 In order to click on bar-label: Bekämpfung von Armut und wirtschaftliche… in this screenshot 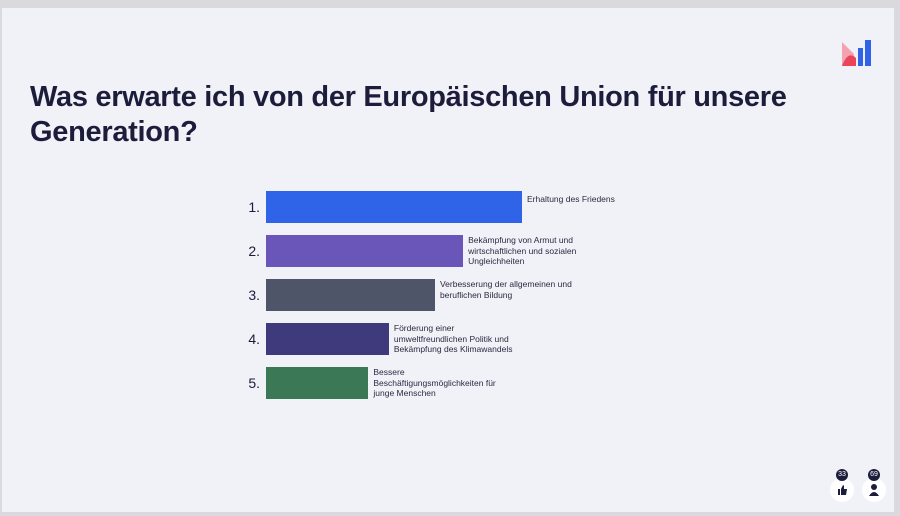, I will do `click(522, 250)`.